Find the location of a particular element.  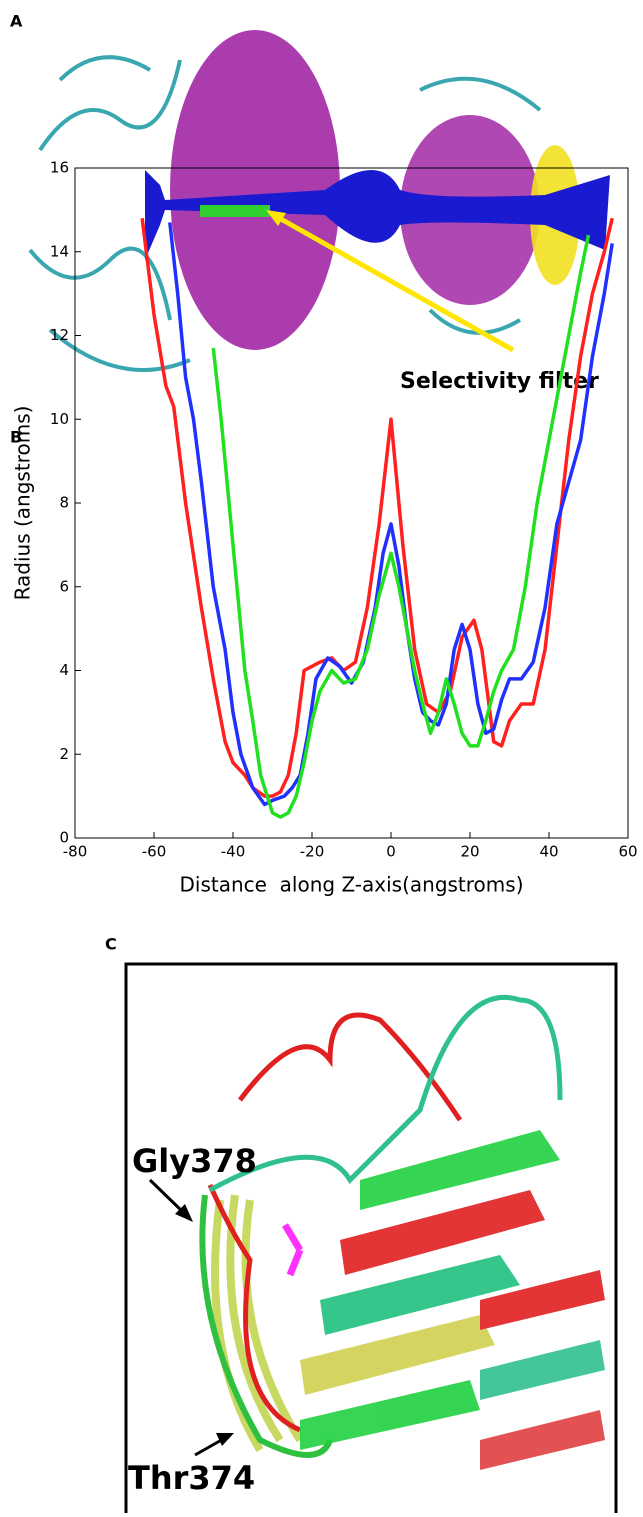

x-tick-label: -60 is located at coordinates (154, 852).